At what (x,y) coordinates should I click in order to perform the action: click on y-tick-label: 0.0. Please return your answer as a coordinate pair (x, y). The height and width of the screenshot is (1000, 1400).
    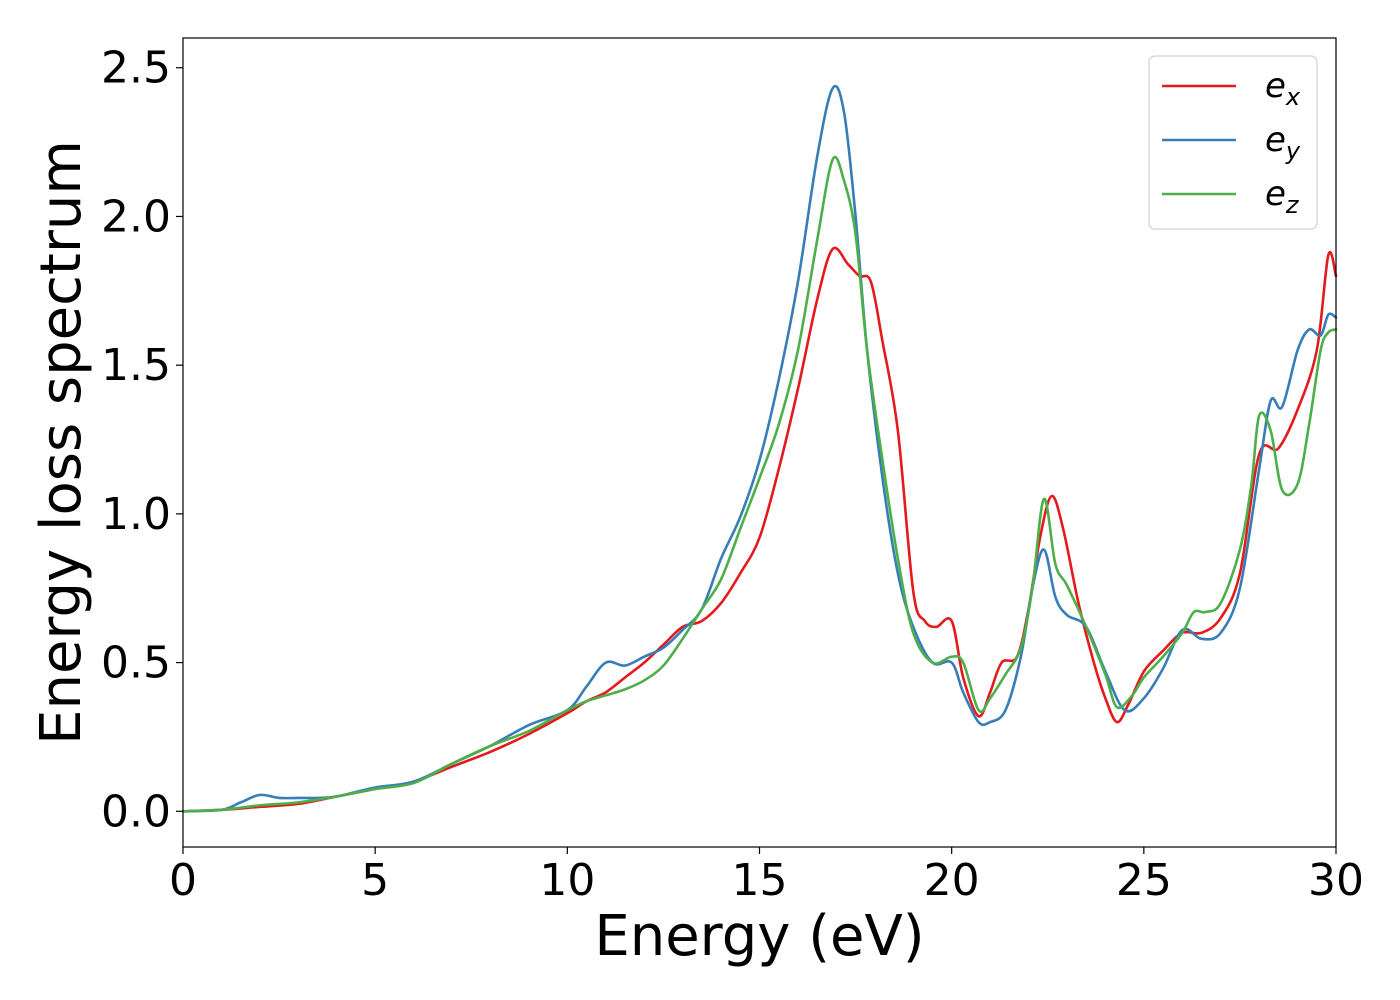
    Looking at the image, I should click on (136, 811).